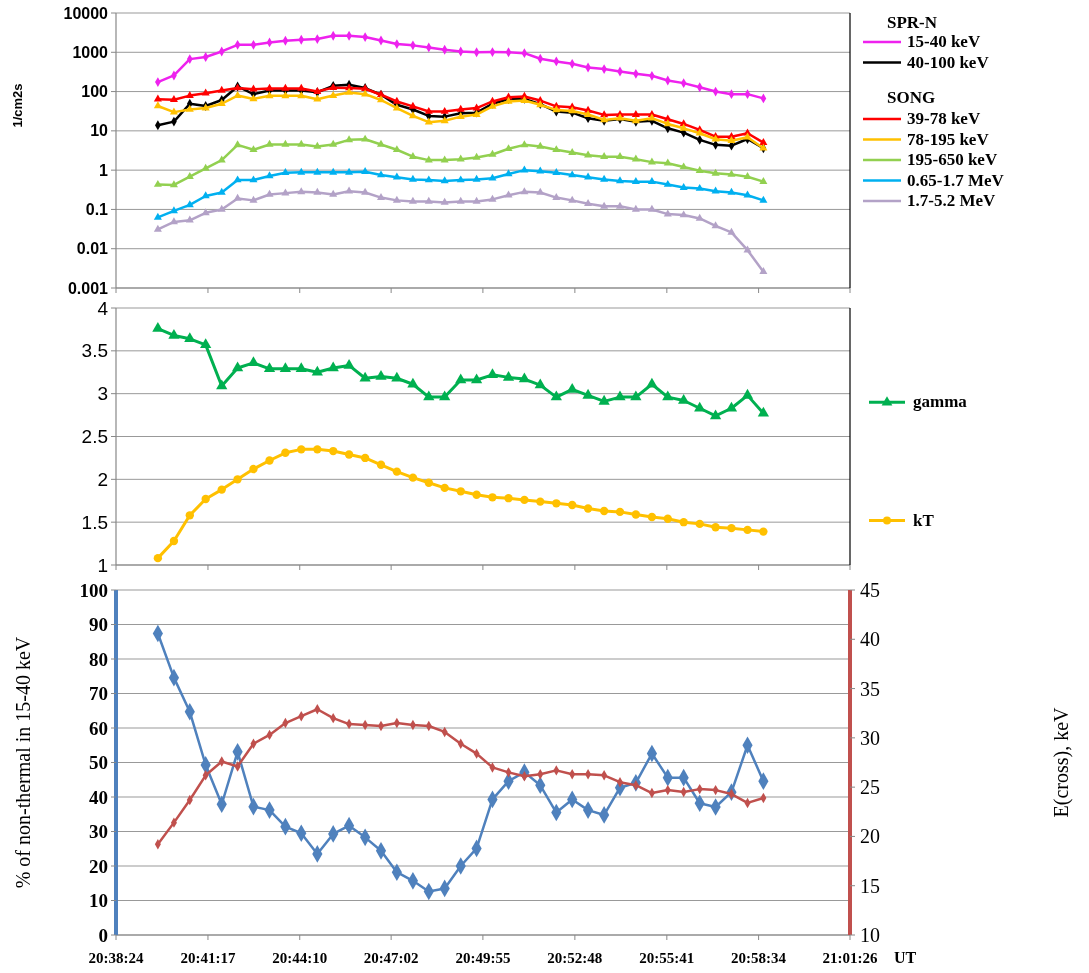  I want to click on text: SONG, so click(911, 97).